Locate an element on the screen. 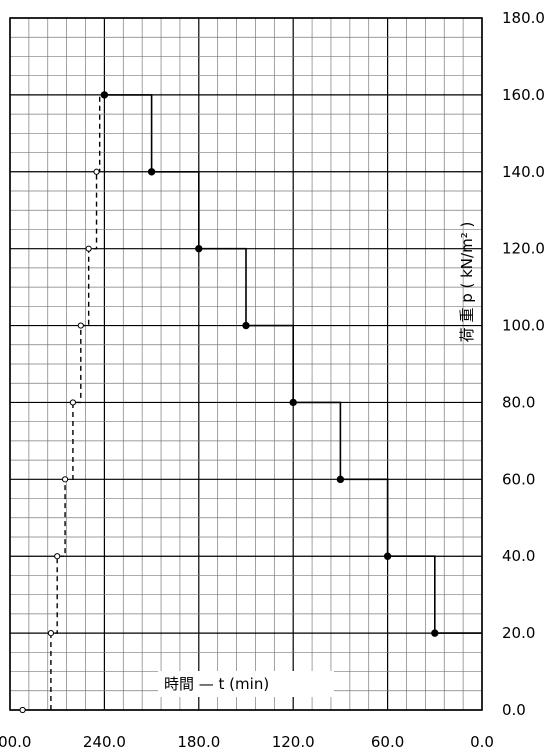  x-axis-label: 時間 — t (min) is located at coordinates (216, 684).